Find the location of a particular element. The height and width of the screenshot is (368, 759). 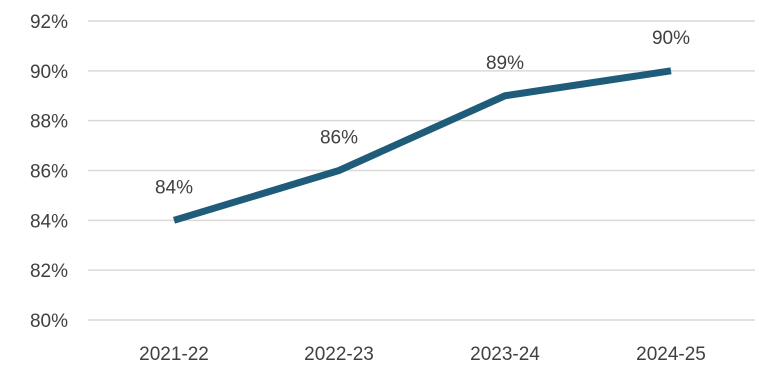

y-tick-label: 90% is located at coordinates (49, 72).